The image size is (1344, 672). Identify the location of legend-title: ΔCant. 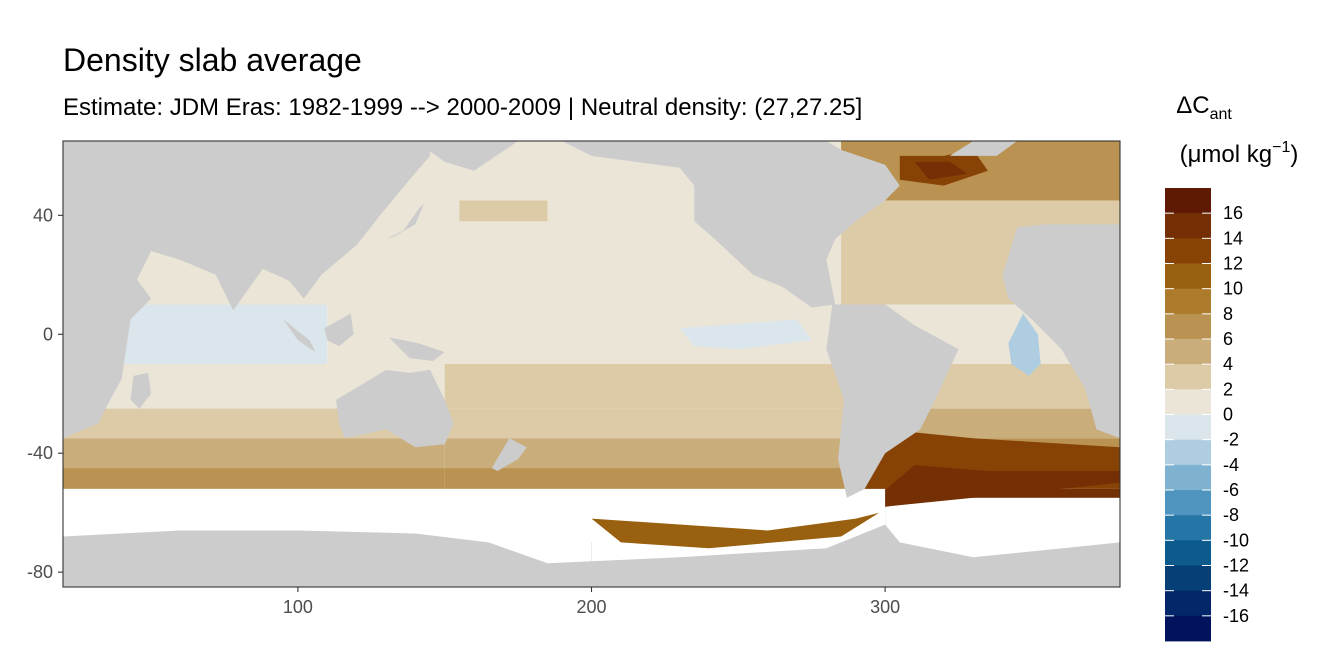
(1204, 107).